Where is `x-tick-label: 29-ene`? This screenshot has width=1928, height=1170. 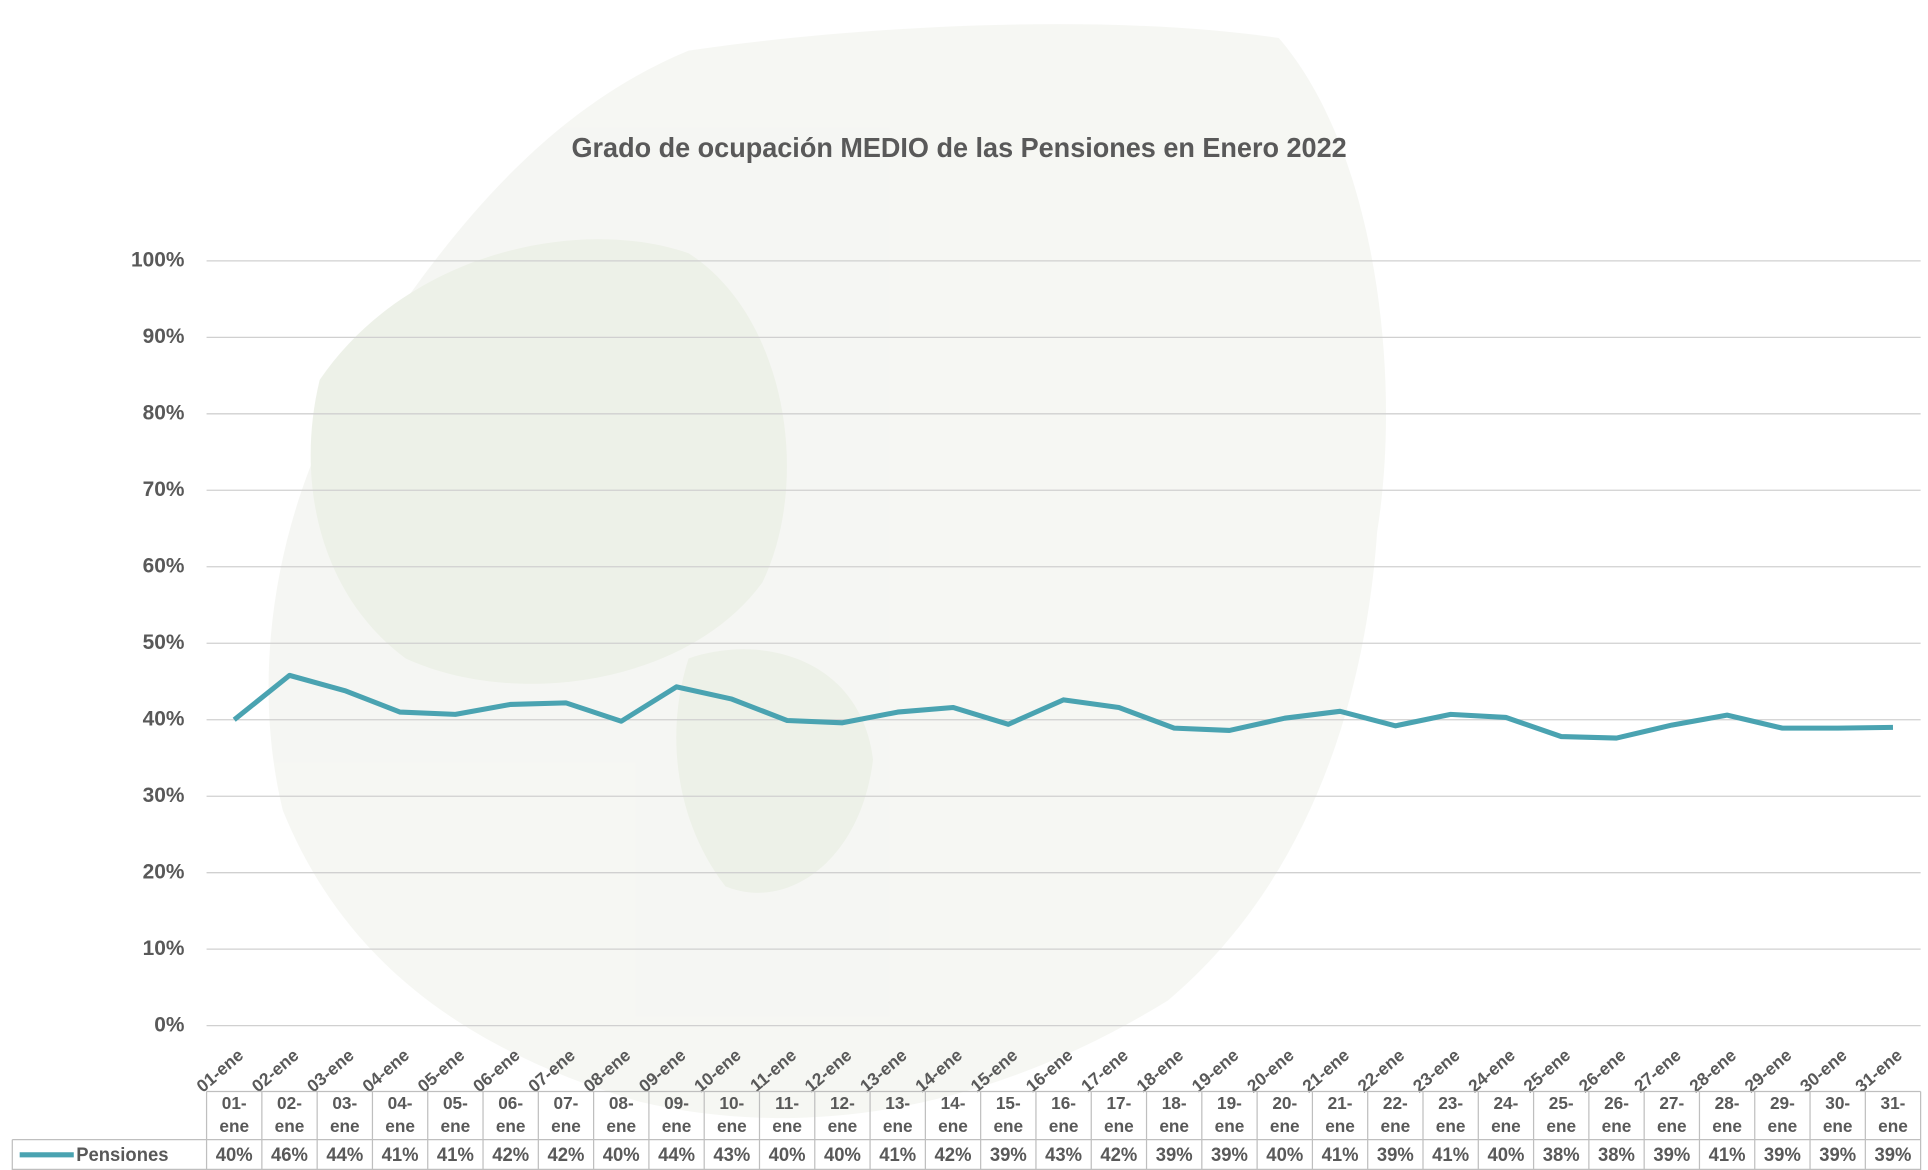 x-tick-label: 29-ene is located at coordinates (1768, 1070).